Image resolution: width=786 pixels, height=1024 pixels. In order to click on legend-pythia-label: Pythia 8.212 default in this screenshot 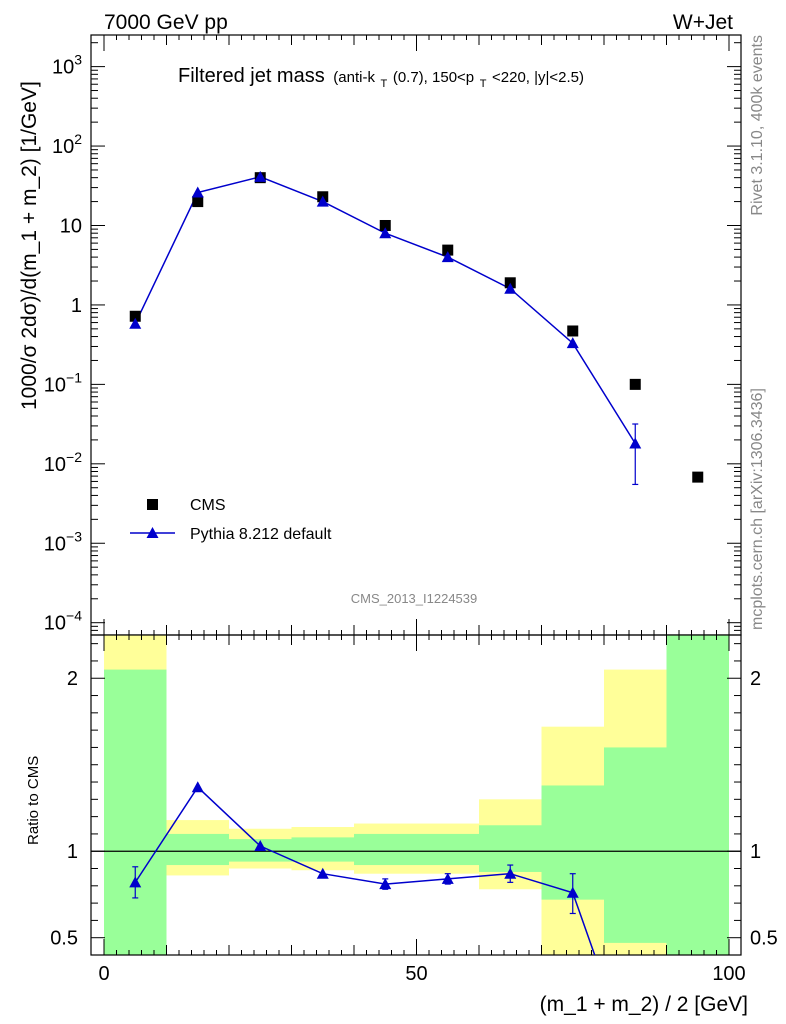, I will do `click(261, 534)`.